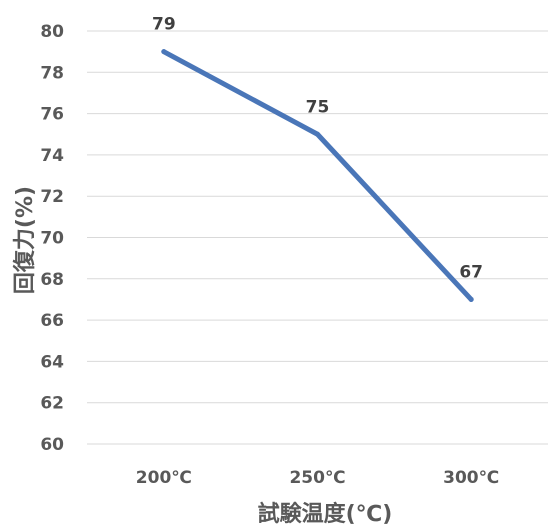 Image resolution: width=551 pixels, height=528 pixels. I want to click on y-tick-label: 68, so click(52, 280).